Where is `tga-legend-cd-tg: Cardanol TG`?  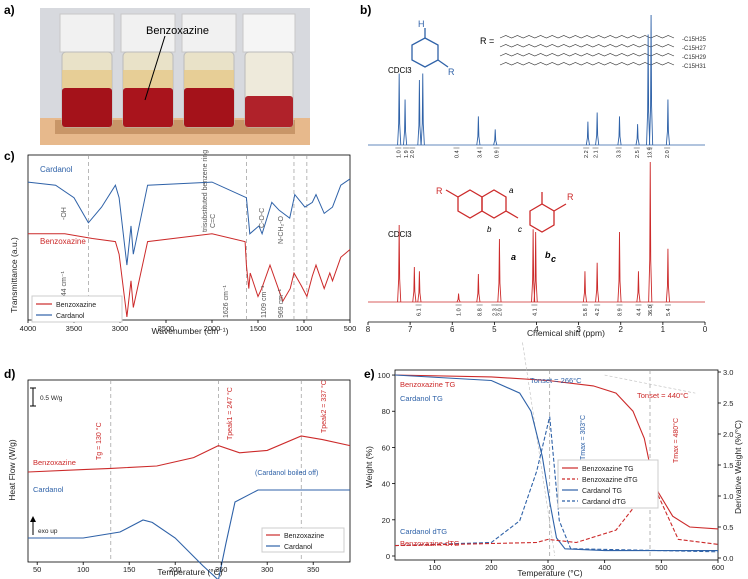
tga-legend-cd-tg: Cardanol TG is located at coordinates (602, 491).